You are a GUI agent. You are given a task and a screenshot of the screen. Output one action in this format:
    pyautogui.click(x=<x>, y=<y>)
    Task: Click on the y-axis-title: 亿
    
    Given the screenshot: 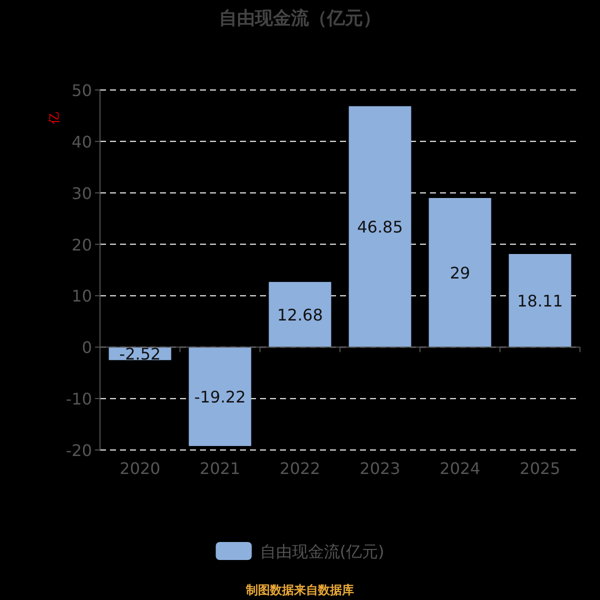 What is the action you would take?
    pyautogui.click(x=54, y=118)
    